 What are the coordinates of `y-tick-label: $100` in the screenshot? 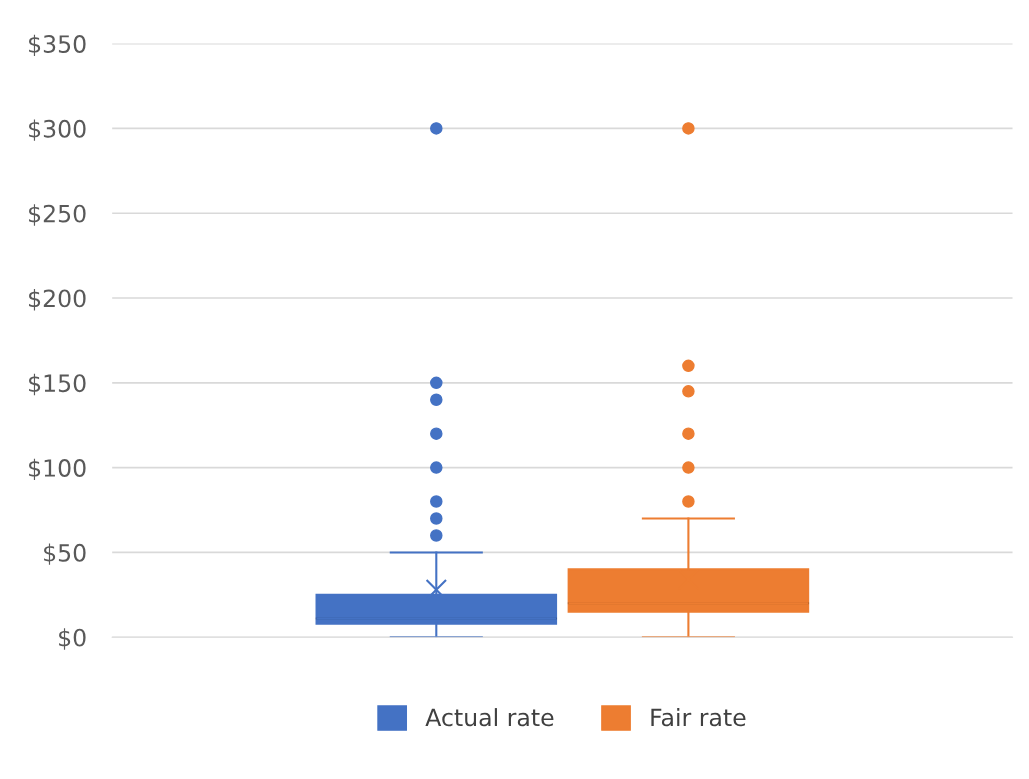 It's located at (57, 469).